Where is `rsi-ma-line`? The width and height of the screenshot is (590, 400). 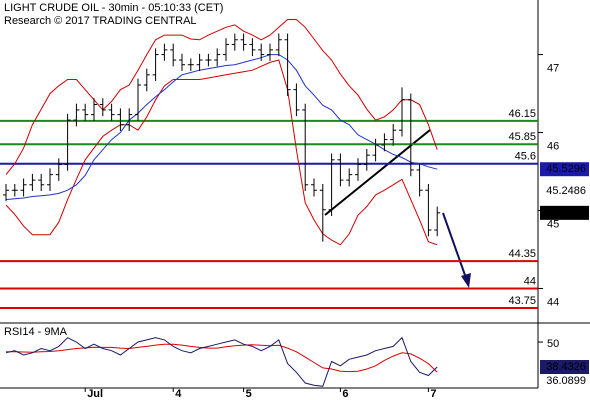 rsi-ma-line is located at coordinates (222, 358).